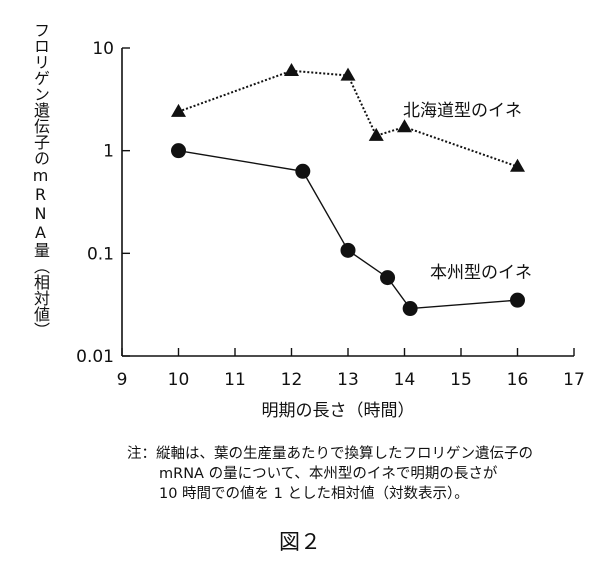 This screenshot has height=574, width=600. I want to click on x-tick-label: 12, so click(292, 380).